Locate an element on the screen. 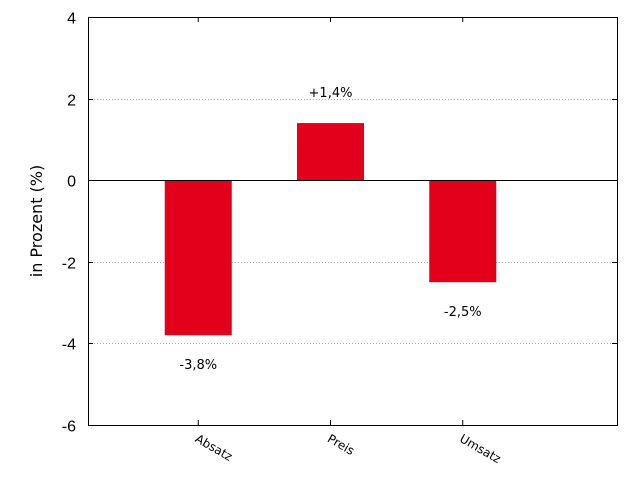  x-tick-label: Absatz is located at coordinates (214, 447).